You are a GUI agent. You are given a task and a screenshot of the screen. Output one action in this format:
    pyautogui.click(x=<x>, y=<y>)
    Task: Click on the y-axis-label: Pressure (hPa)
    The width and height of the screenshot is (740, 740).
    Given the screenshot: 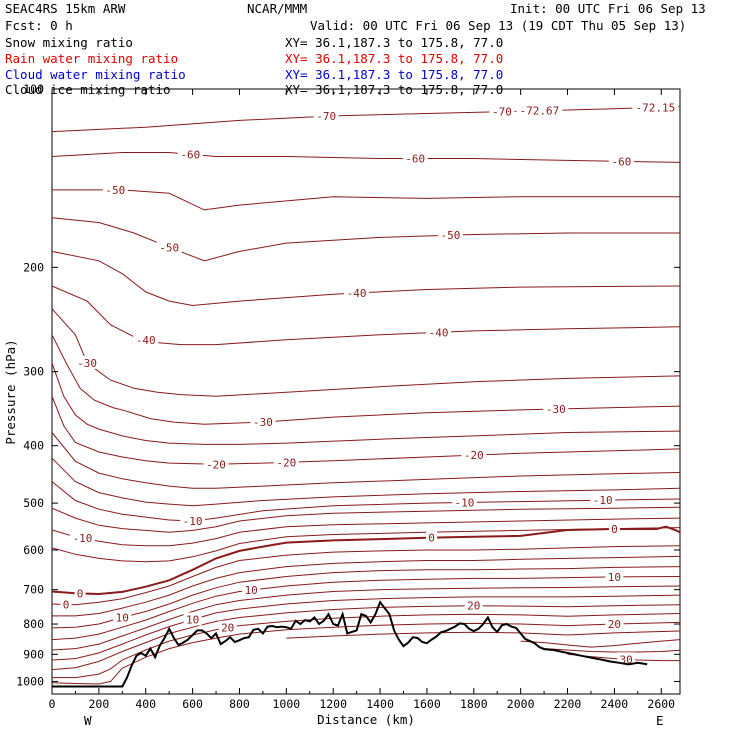 What is the action you would take?
    pyautogui.click(x=10, y=391)
    